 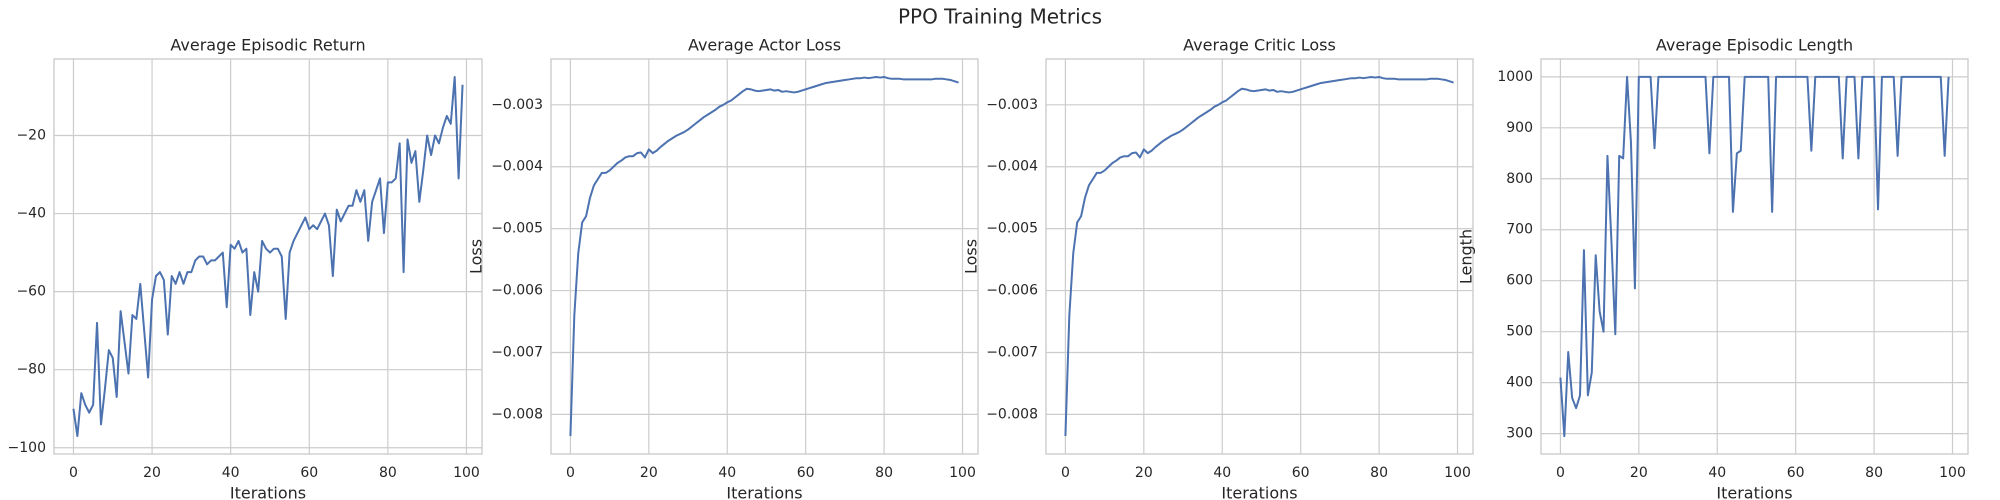 What do you see at coordinates (1519, 332) in the screenshot?
I see `y-tick-label: 500` at bounding box center [1519, 332].